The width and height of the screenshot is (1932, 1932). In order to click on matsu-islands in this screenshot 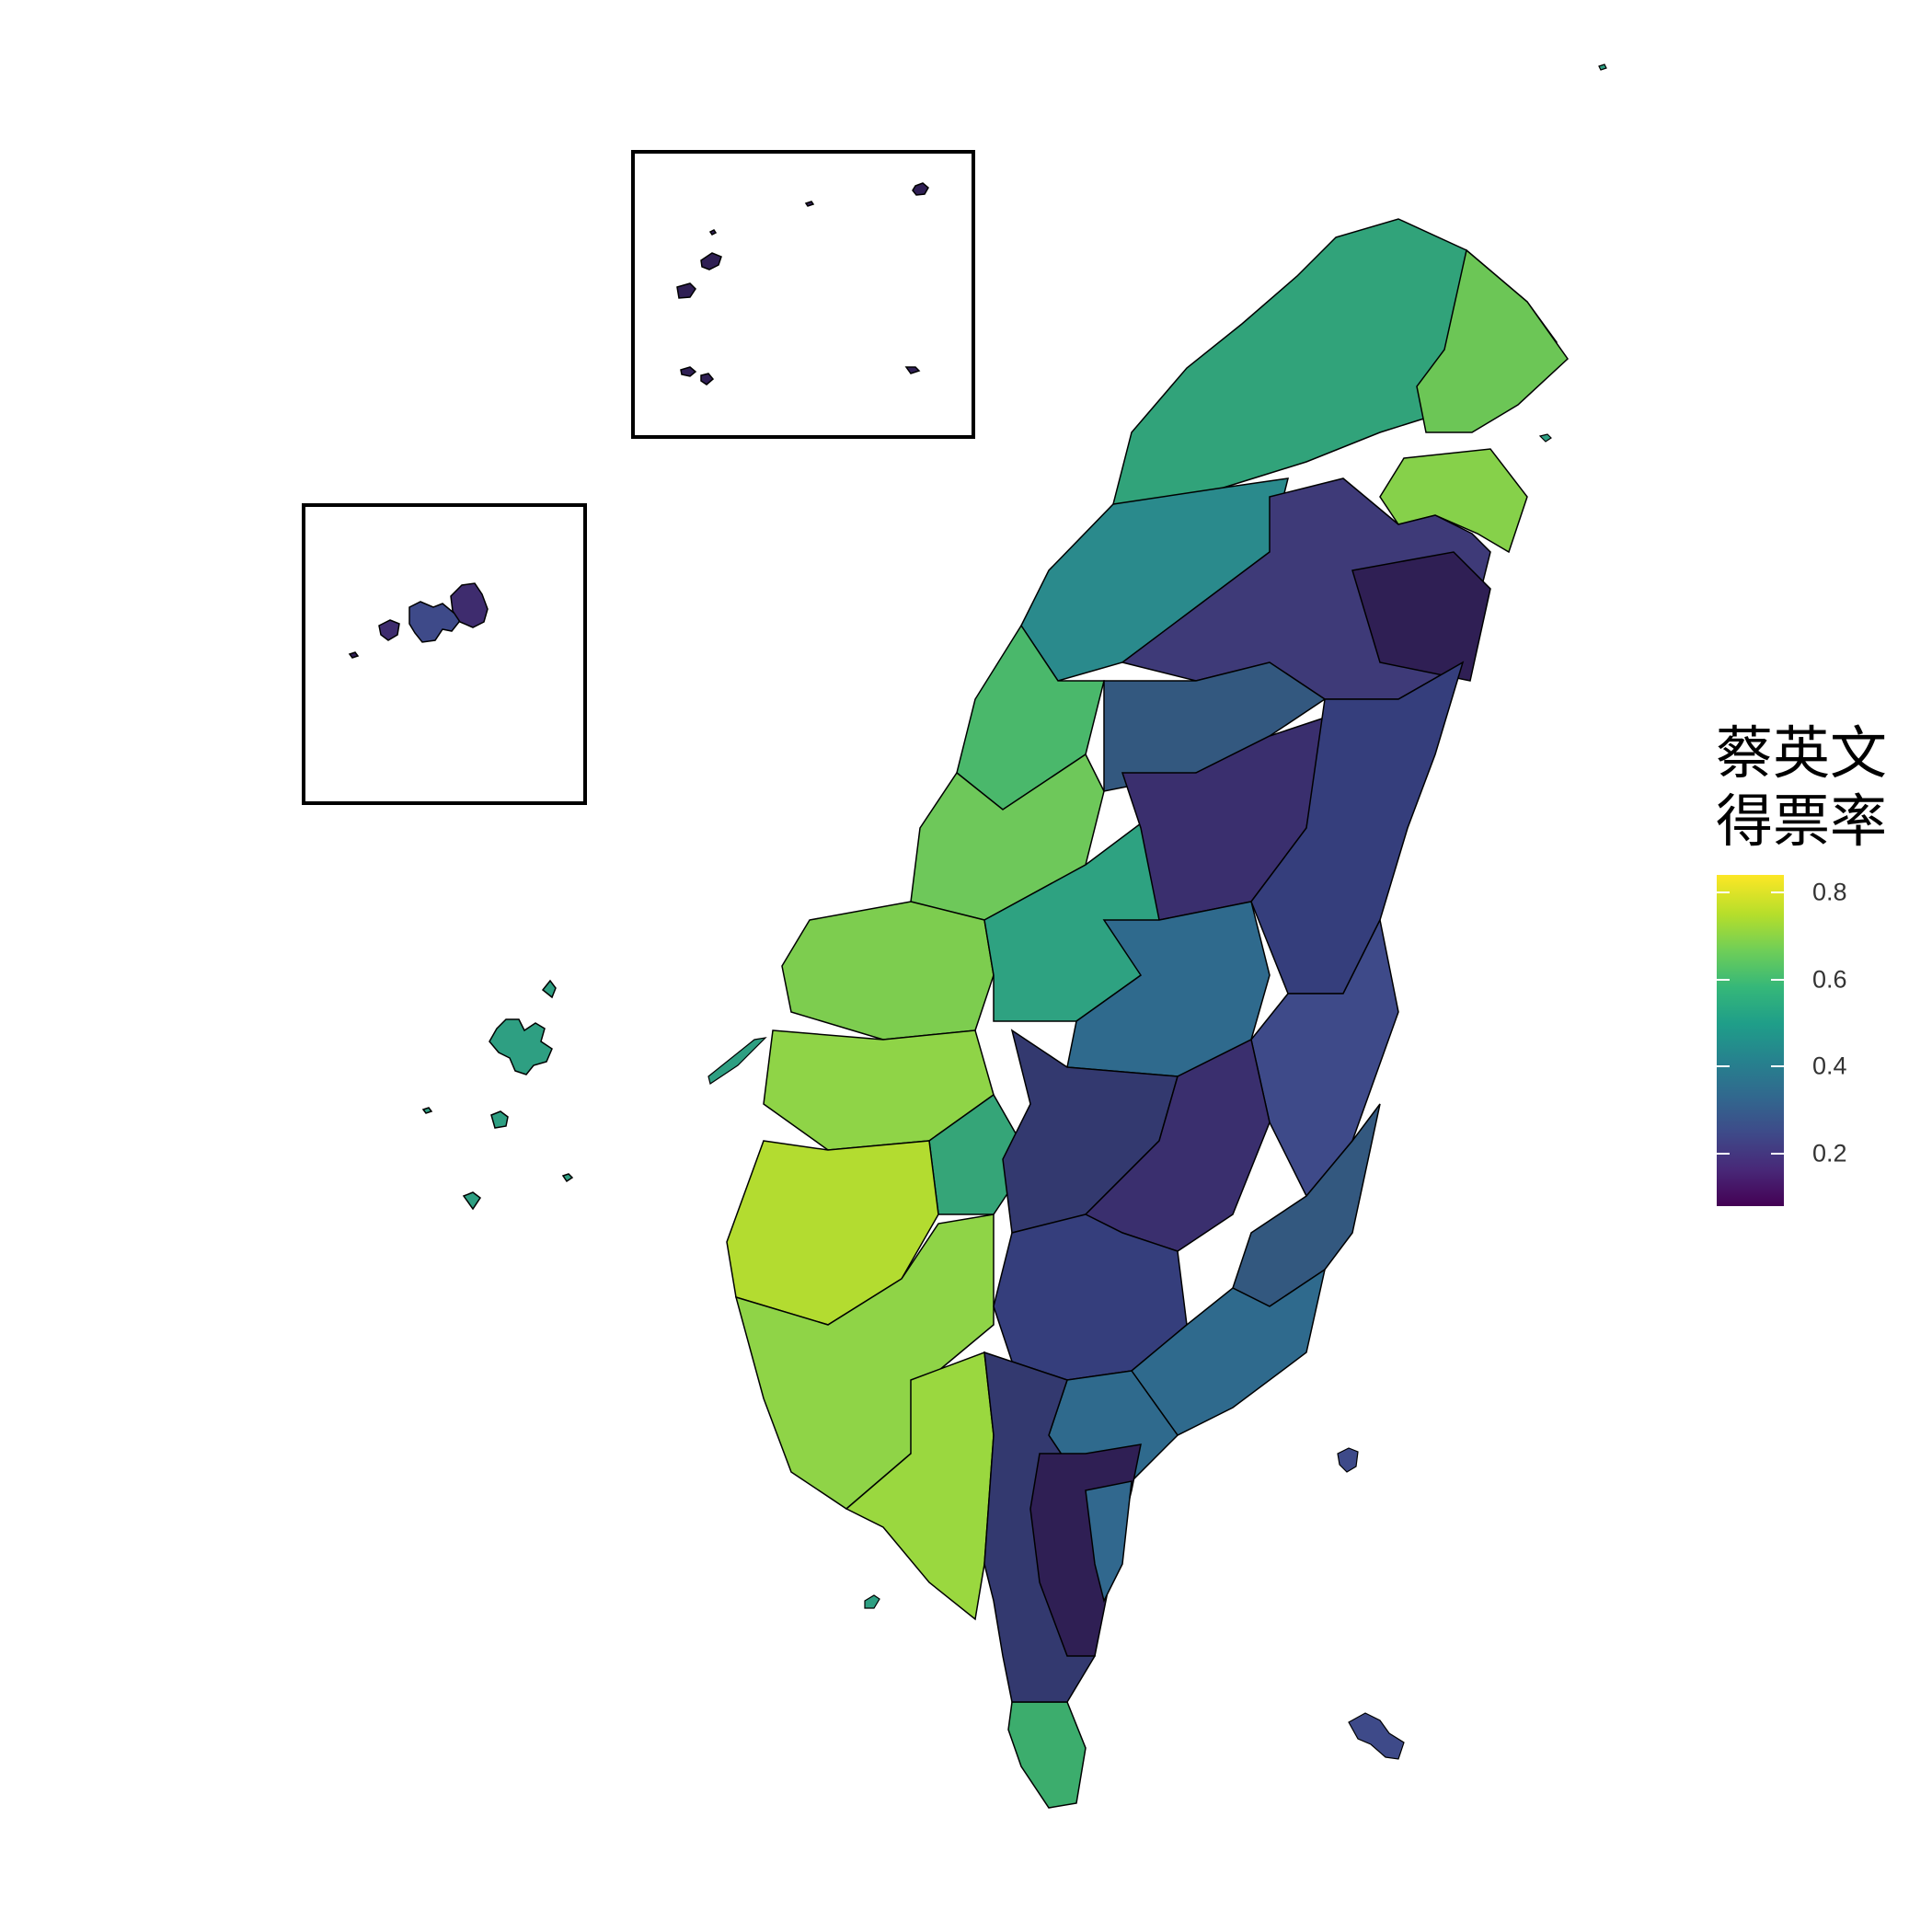, I will do `click(802, 283)`.